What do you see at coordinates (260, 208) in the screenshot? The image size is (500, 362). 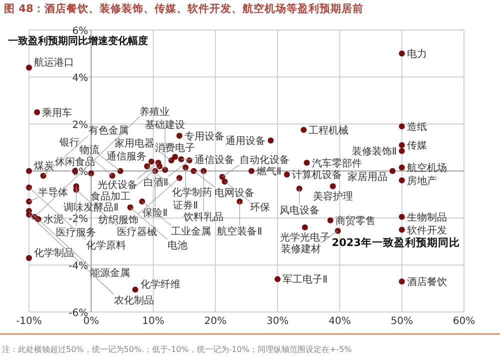 I see `text: 环保` at bounding box center [260, 208].